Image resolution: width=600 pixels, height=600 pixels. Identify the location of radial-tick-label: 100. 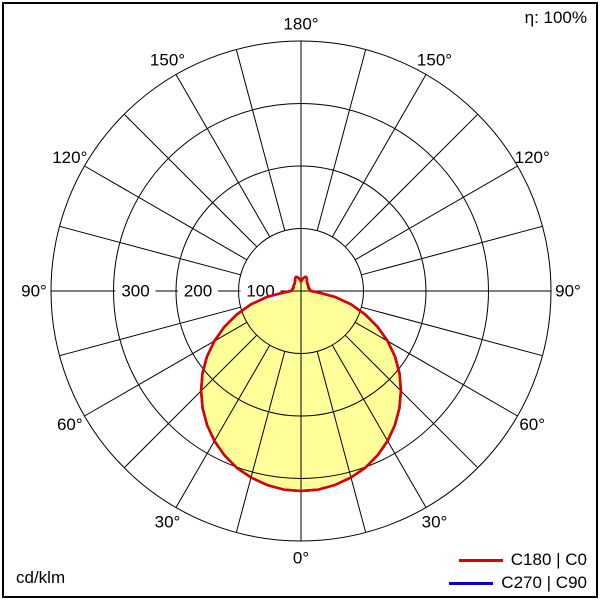
(260, 291).